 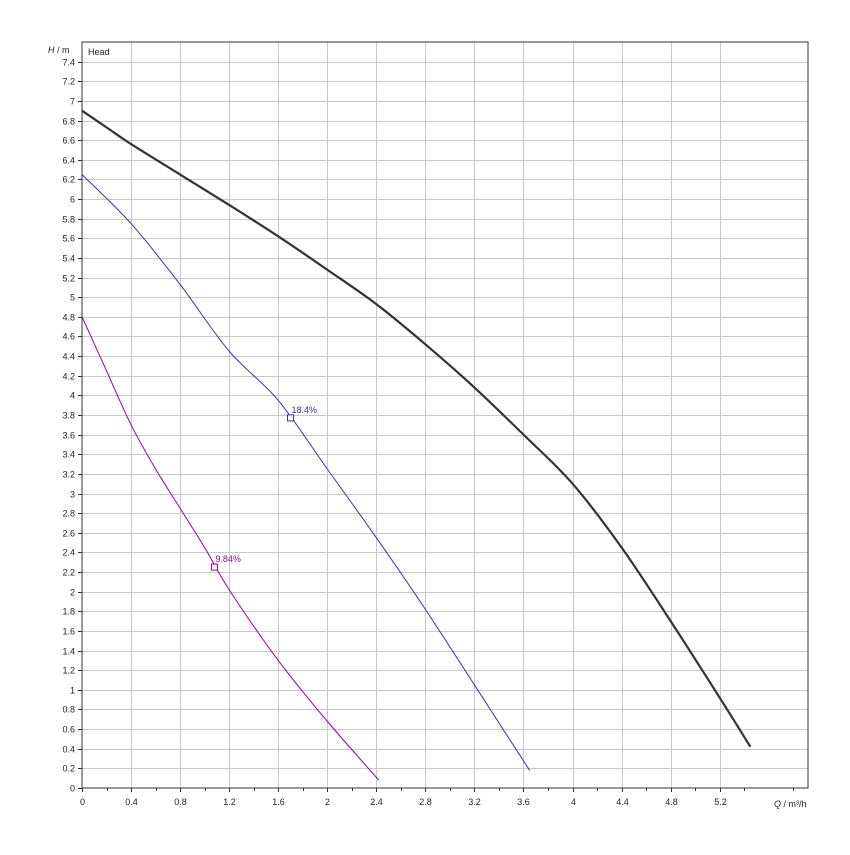 I want to click on y-tick-label: 5.6, so click(x=68, y=239).